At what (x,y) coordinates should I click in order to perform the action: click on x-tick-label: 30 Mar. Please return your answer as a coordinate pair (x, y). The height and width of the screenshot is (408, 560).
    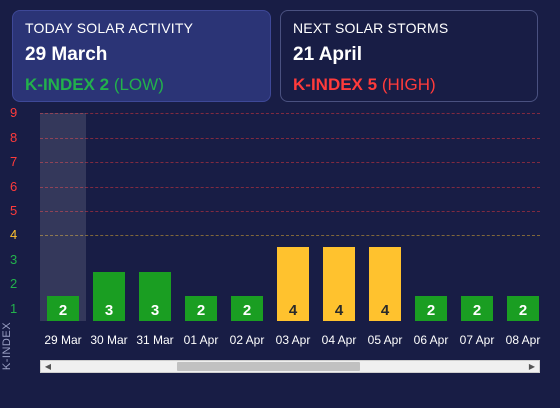
    Looking at the image, I should click on (109, 340).